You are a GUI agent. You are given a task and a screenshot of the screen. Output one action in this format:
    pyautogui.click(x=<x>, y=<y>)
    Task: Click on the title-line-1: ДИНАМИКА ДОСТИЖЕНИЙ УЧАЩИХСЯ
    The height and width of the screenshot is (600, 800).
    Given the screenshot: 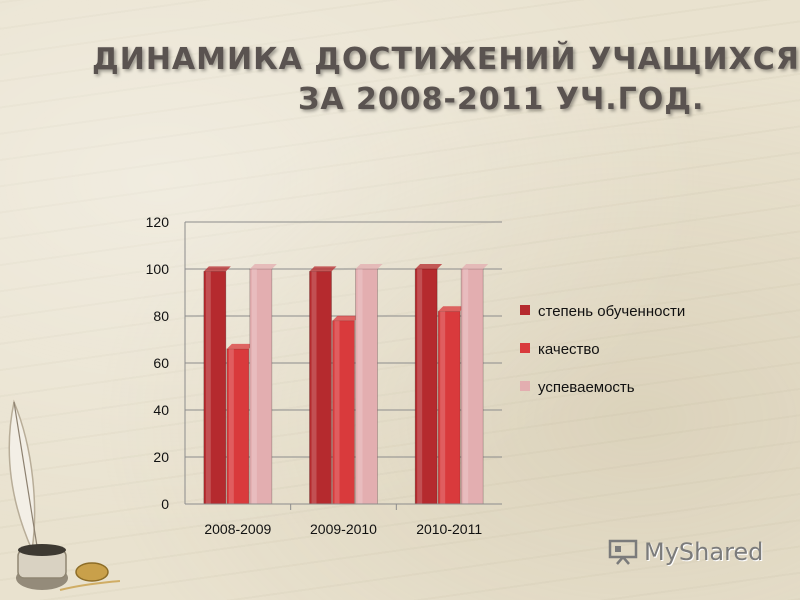 What is the action you would take?
    pyautogui.click(x=446, y=59)
    